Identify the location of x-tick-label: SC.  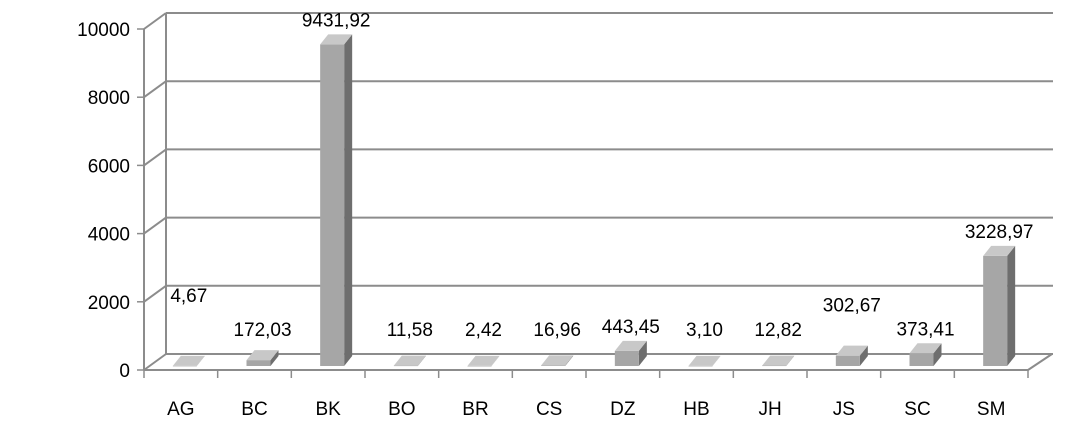
(917, 409).